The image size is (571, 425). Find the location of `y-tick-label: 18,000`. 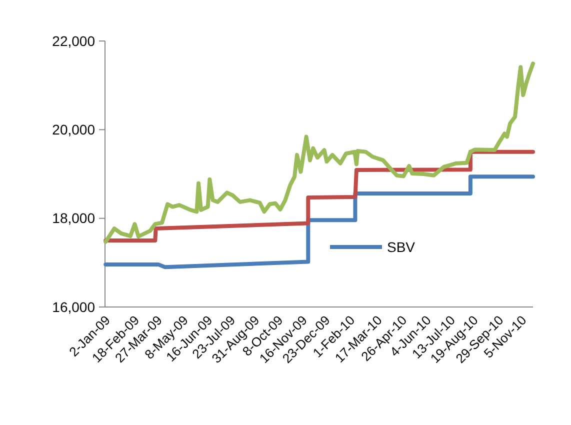

y-tick-label: 18,000 is located at coordinates (74, 218).